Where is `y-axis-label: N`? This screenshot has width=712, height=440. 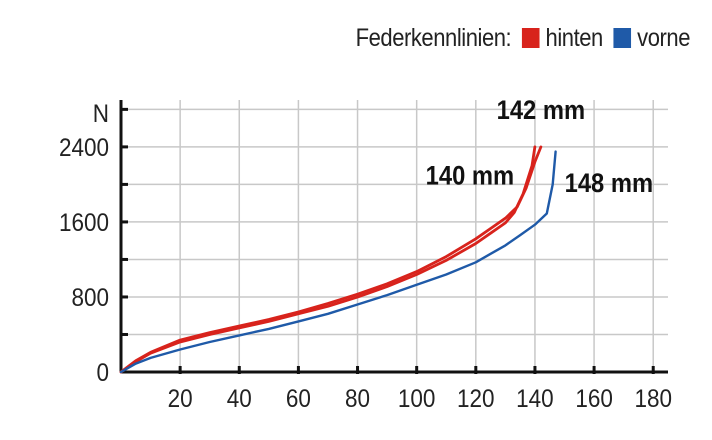 y-axis-label: N is located at coordinates (101, 114).